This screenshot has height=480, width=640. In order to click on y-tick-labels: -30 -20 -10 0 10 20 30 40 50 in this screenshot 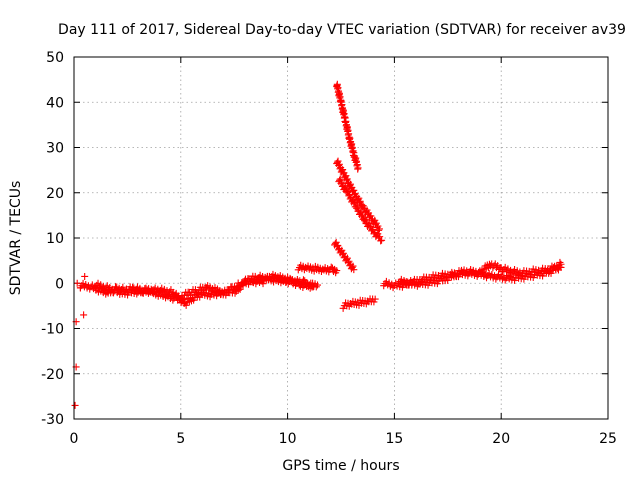, I will do `click(52, 239)`.